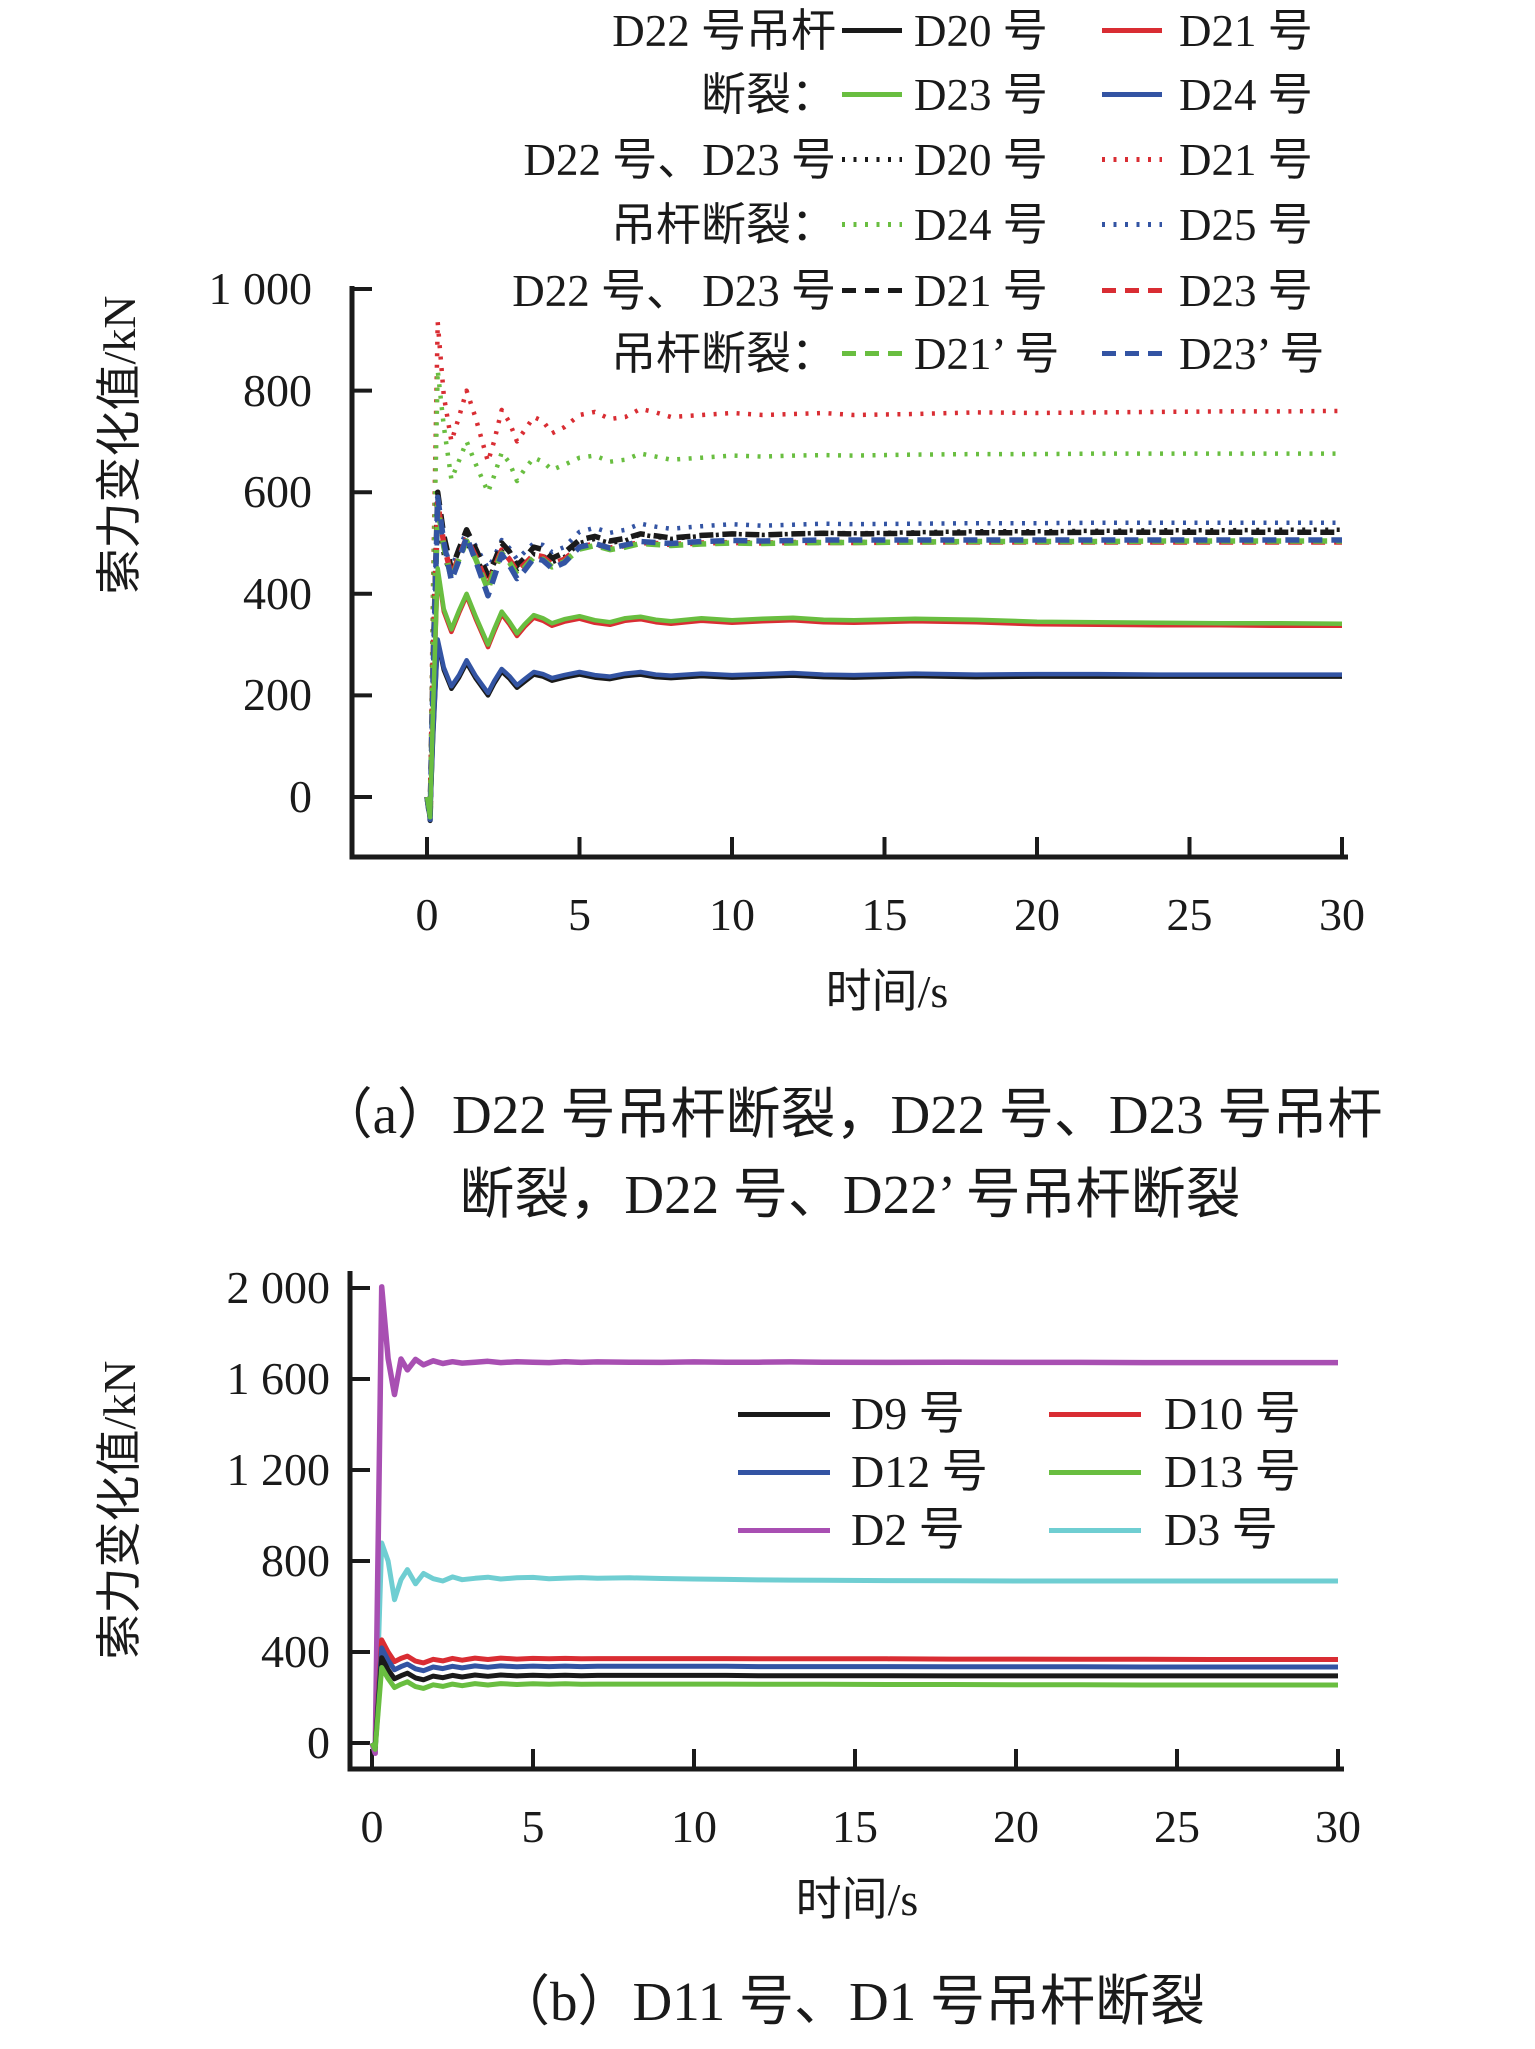 The width and height of the screenshot is (1535, 2049). I want to click on chart-b-caption: （b）D11 号、D1 号吊杆断裂, so click(850, 2002).